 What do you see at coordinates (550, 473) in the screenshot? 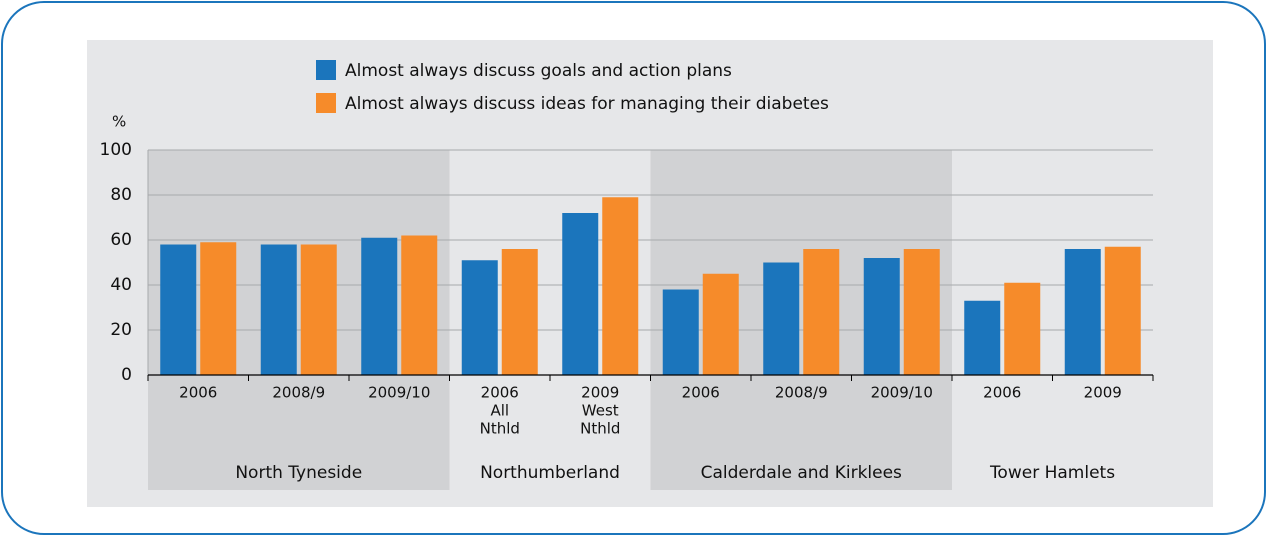
I see `group-label: Northumberland` at bounding box center [550, 473].